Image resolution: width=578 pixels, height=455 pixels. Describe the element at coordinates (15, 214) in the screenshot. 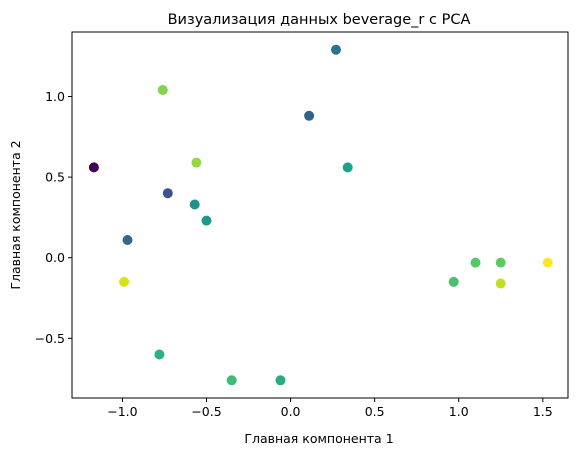

I see `y-axis-label: Главная компонента 2` at that location.